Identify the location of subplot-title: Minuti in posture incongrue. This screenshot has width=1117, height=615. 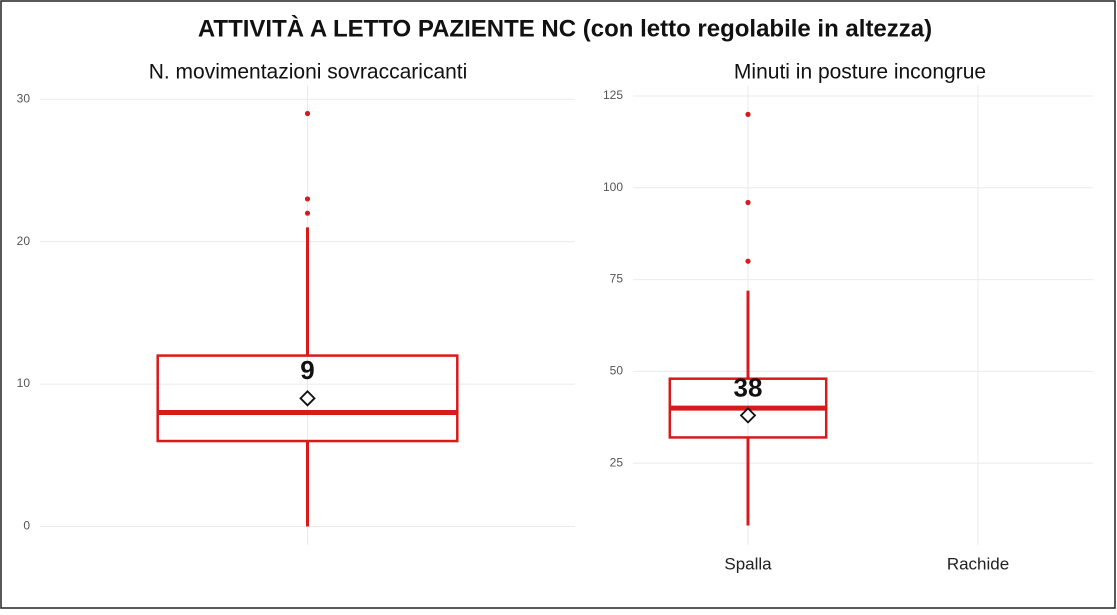
(860, 72).